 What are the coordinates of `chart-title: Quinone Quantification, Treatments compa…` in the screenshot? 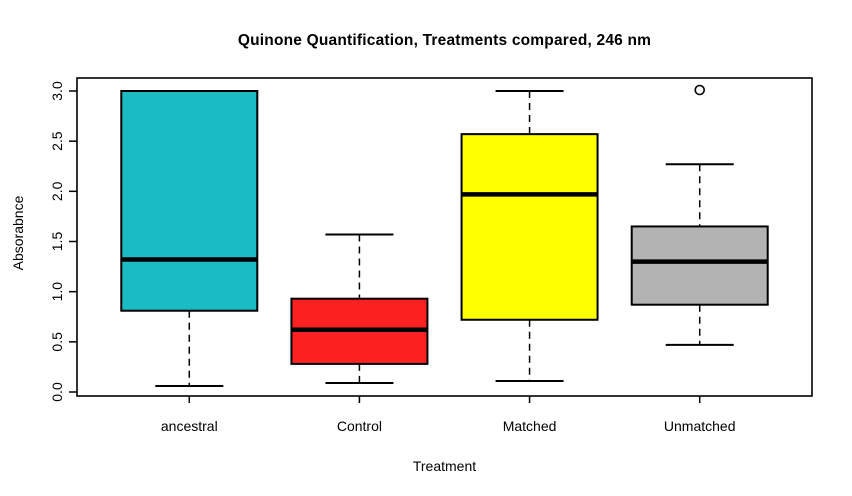 It's located at (444, 40).